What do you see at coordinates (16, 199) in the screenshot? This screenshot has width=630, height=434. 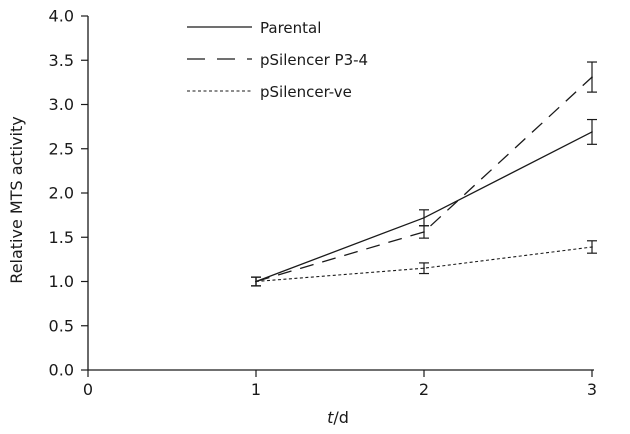 I see `y-axis-label: Relative MTS activity` at bounding box center [16, 199].